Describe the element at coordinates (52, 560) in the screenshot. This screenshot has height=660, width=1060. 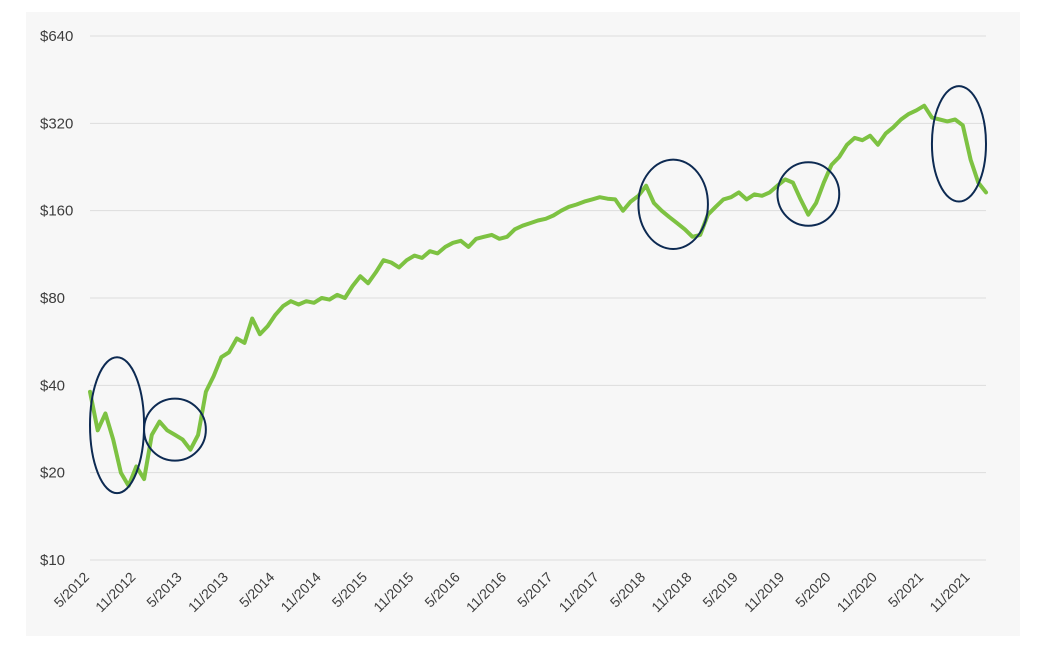
I see `y-tick-label: $10` at that location.